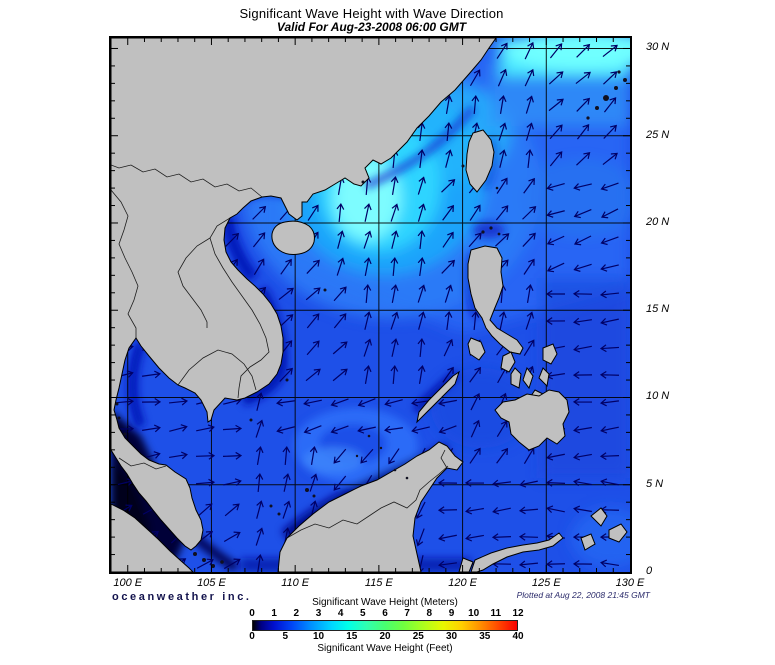 Image resolution: width=775 pixels, height=665 pixels. I want to click on lon-tick-label: 120 E, so click(462, 583).